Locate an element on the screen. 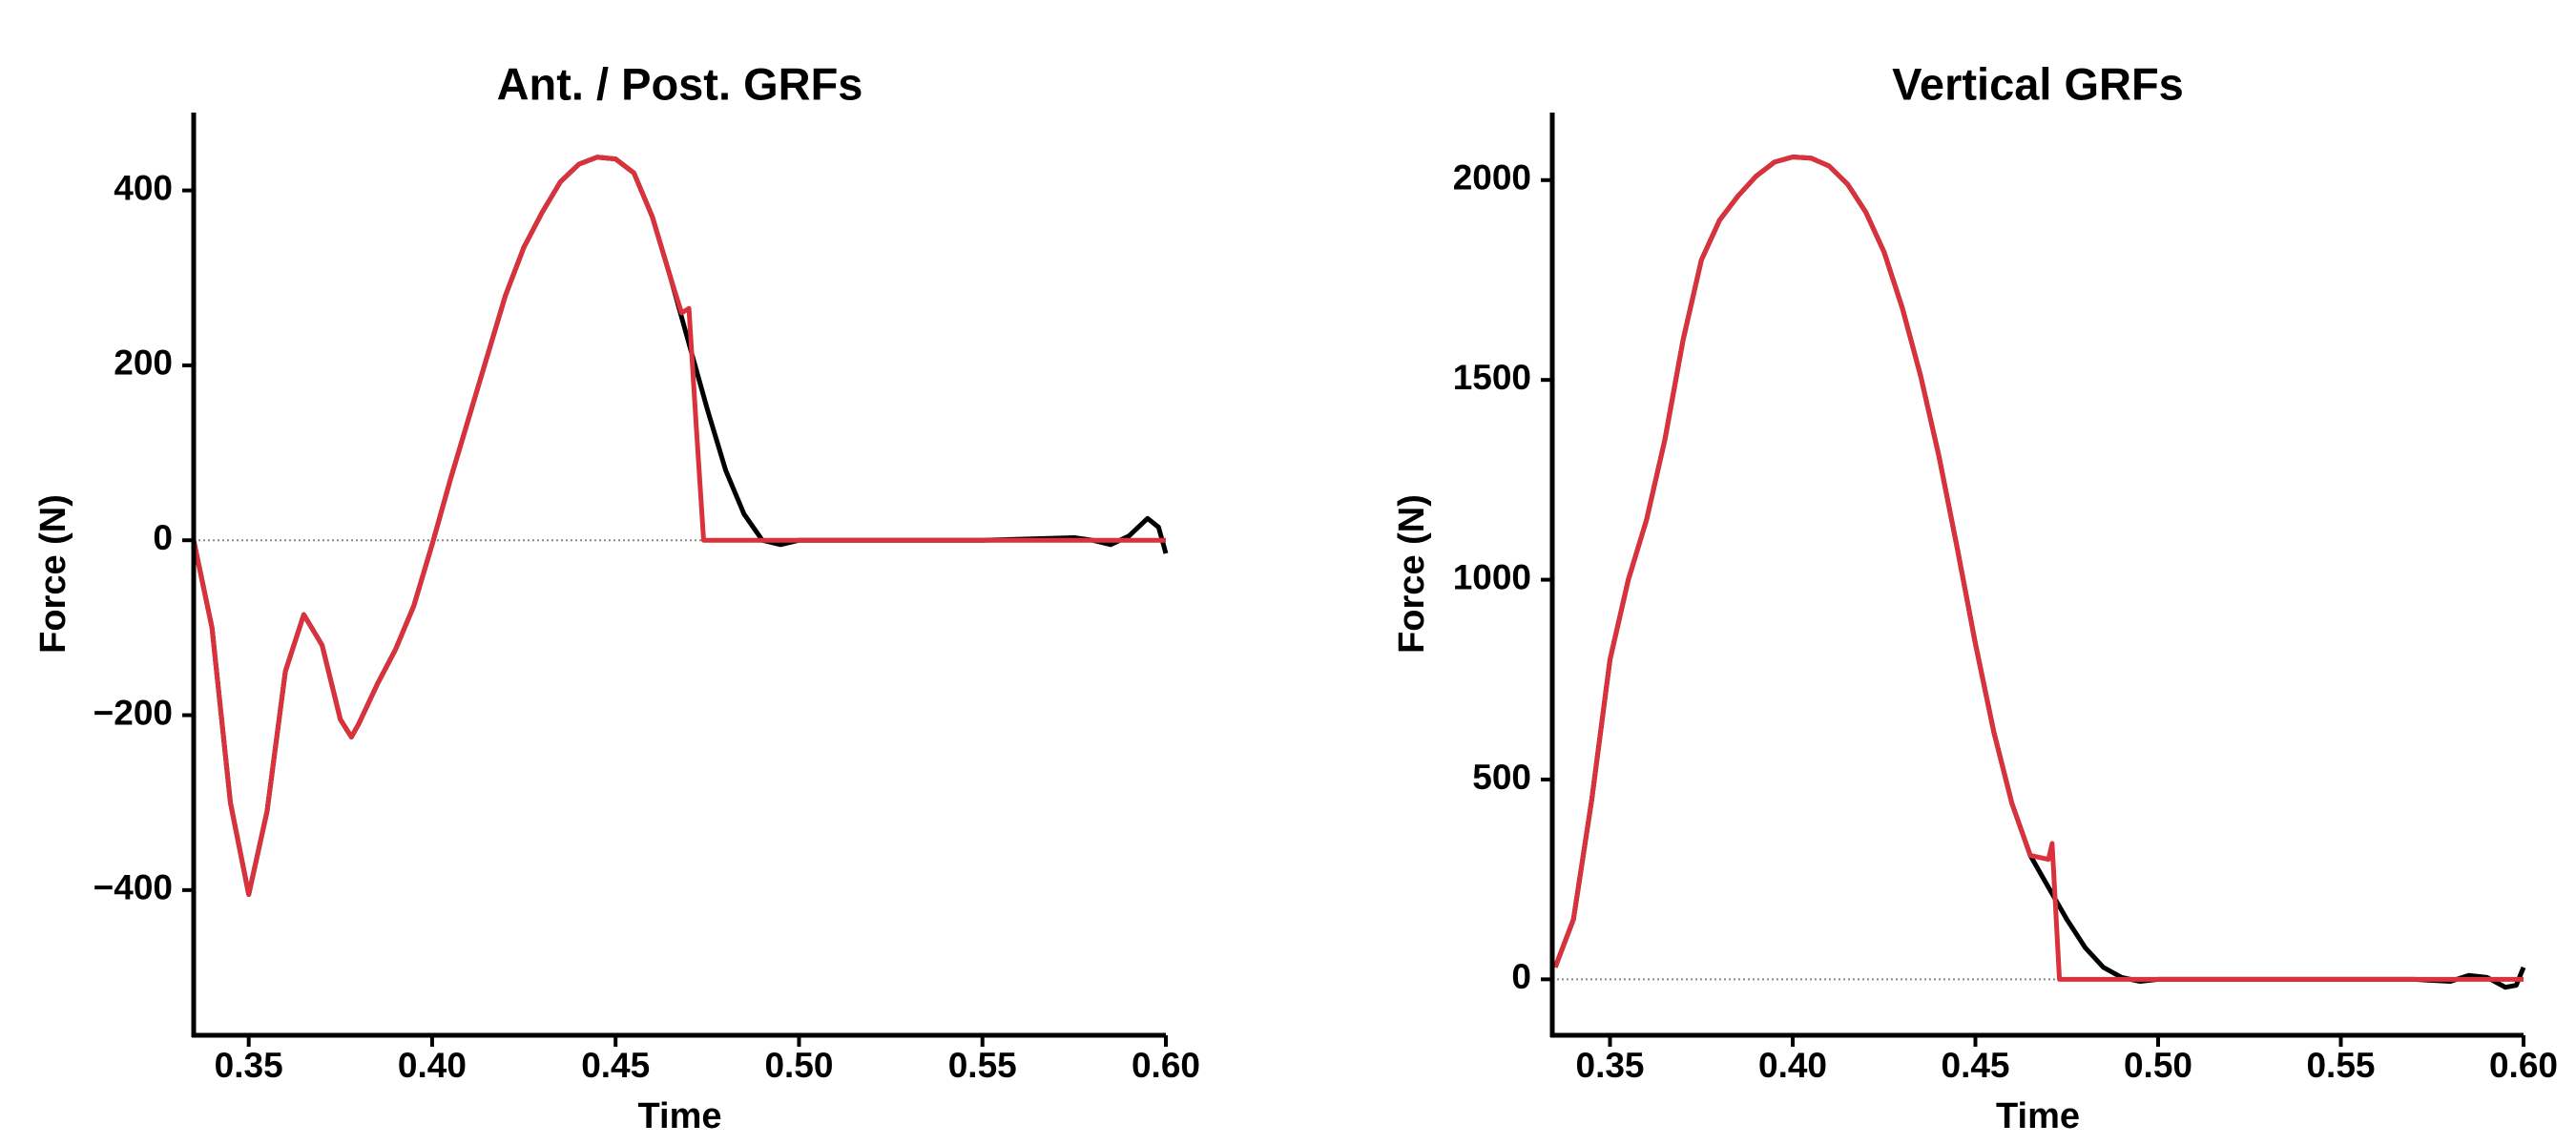 This screenshot has width=2576, height=1145. y-tick-label: 1000 is located at coordinates (1492, 576).